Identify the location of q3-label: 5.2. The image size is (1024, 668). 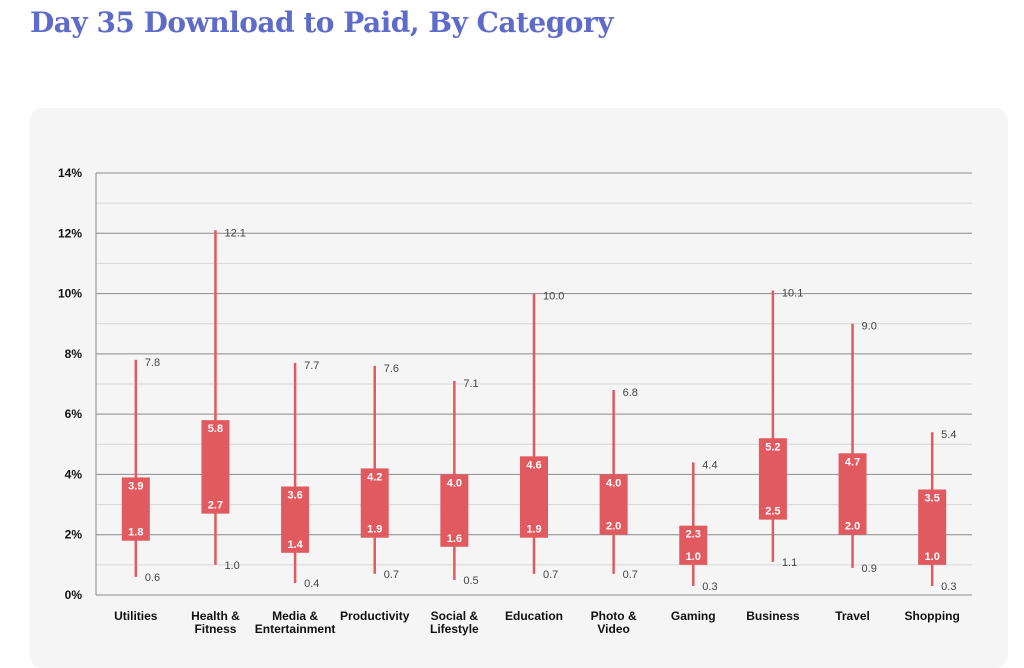
(772, 447).